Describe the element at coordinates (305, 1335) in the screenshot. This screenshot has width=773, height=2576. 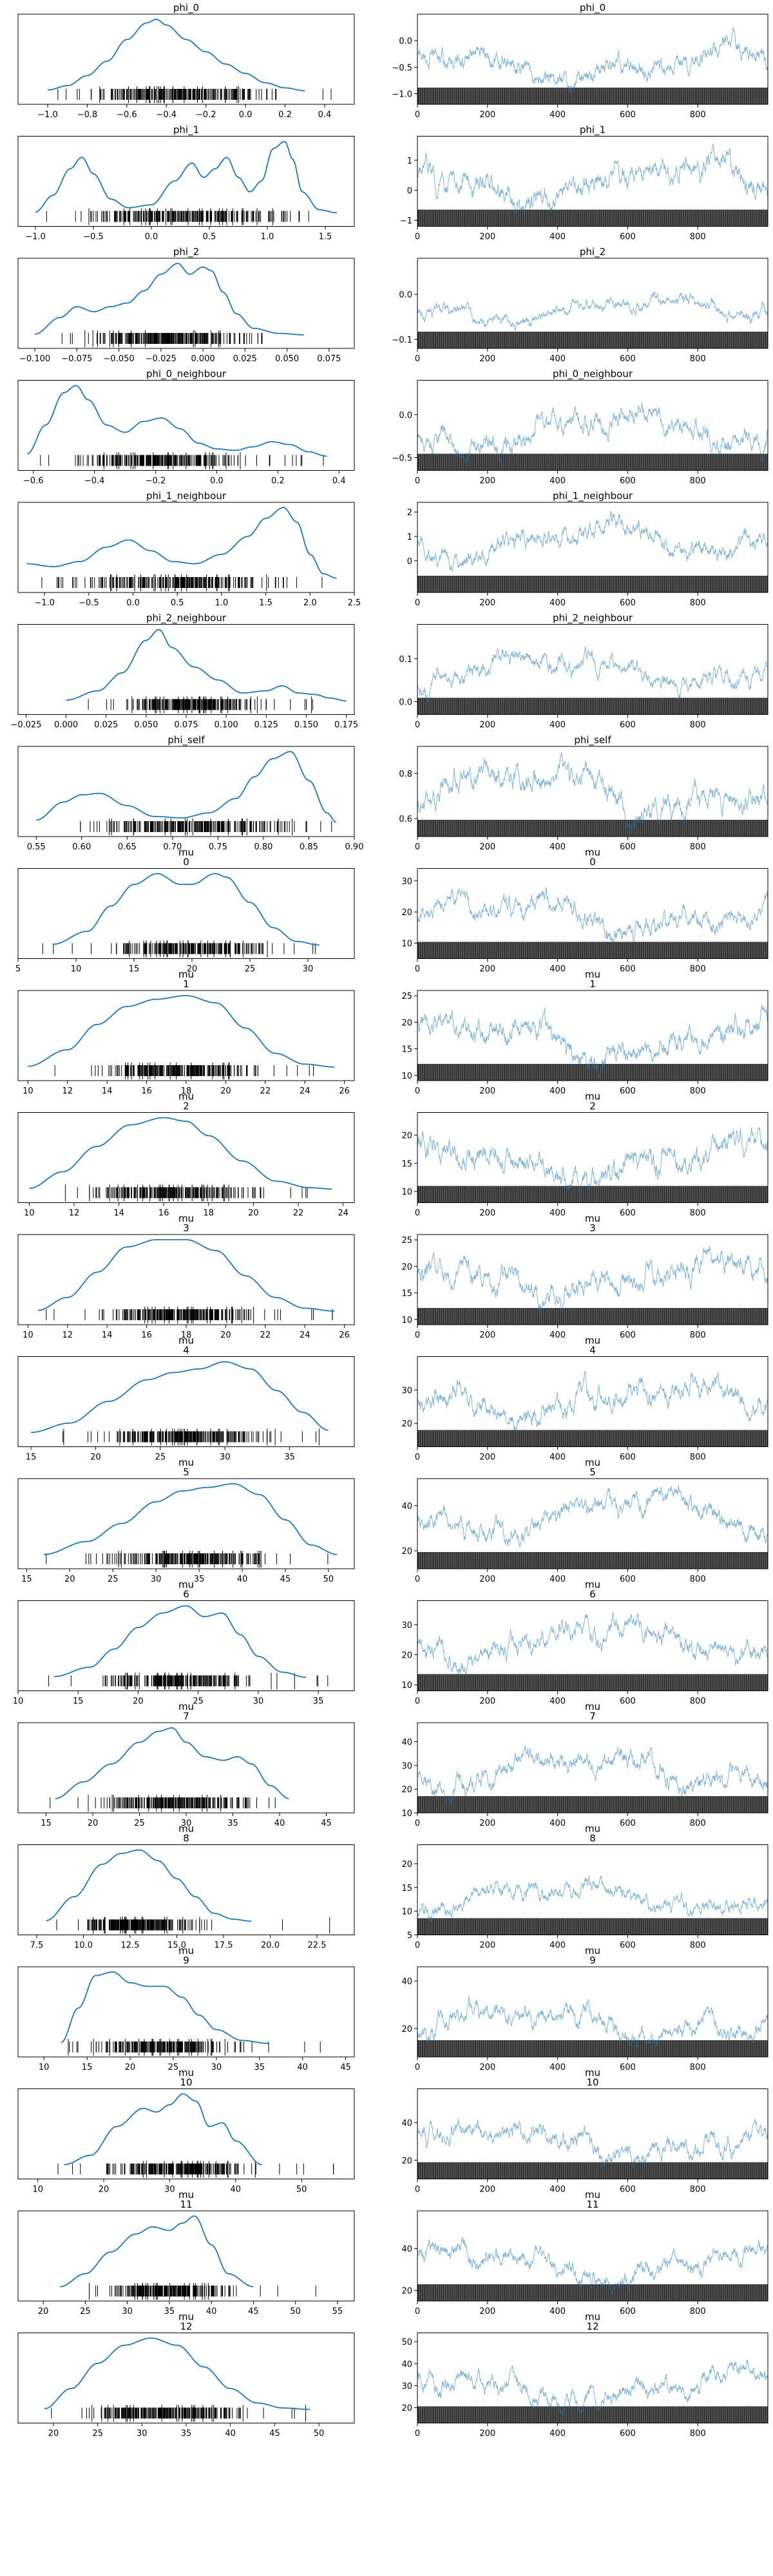
I see `x-tick-label: 24` at that location.